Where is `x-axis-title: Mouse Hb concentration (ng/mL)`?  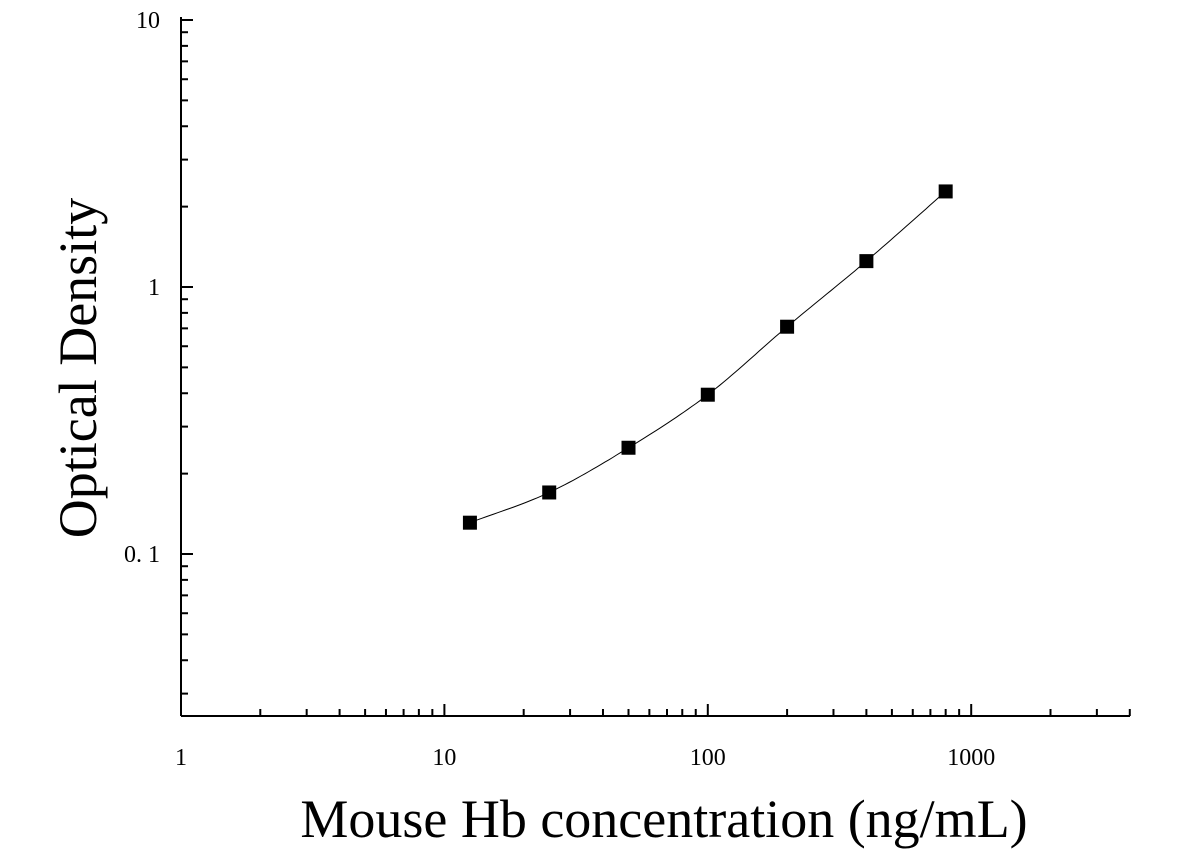
x-axis-title: Mouse Hb concentration (ng/mL) is located at coordinates (663, 819).